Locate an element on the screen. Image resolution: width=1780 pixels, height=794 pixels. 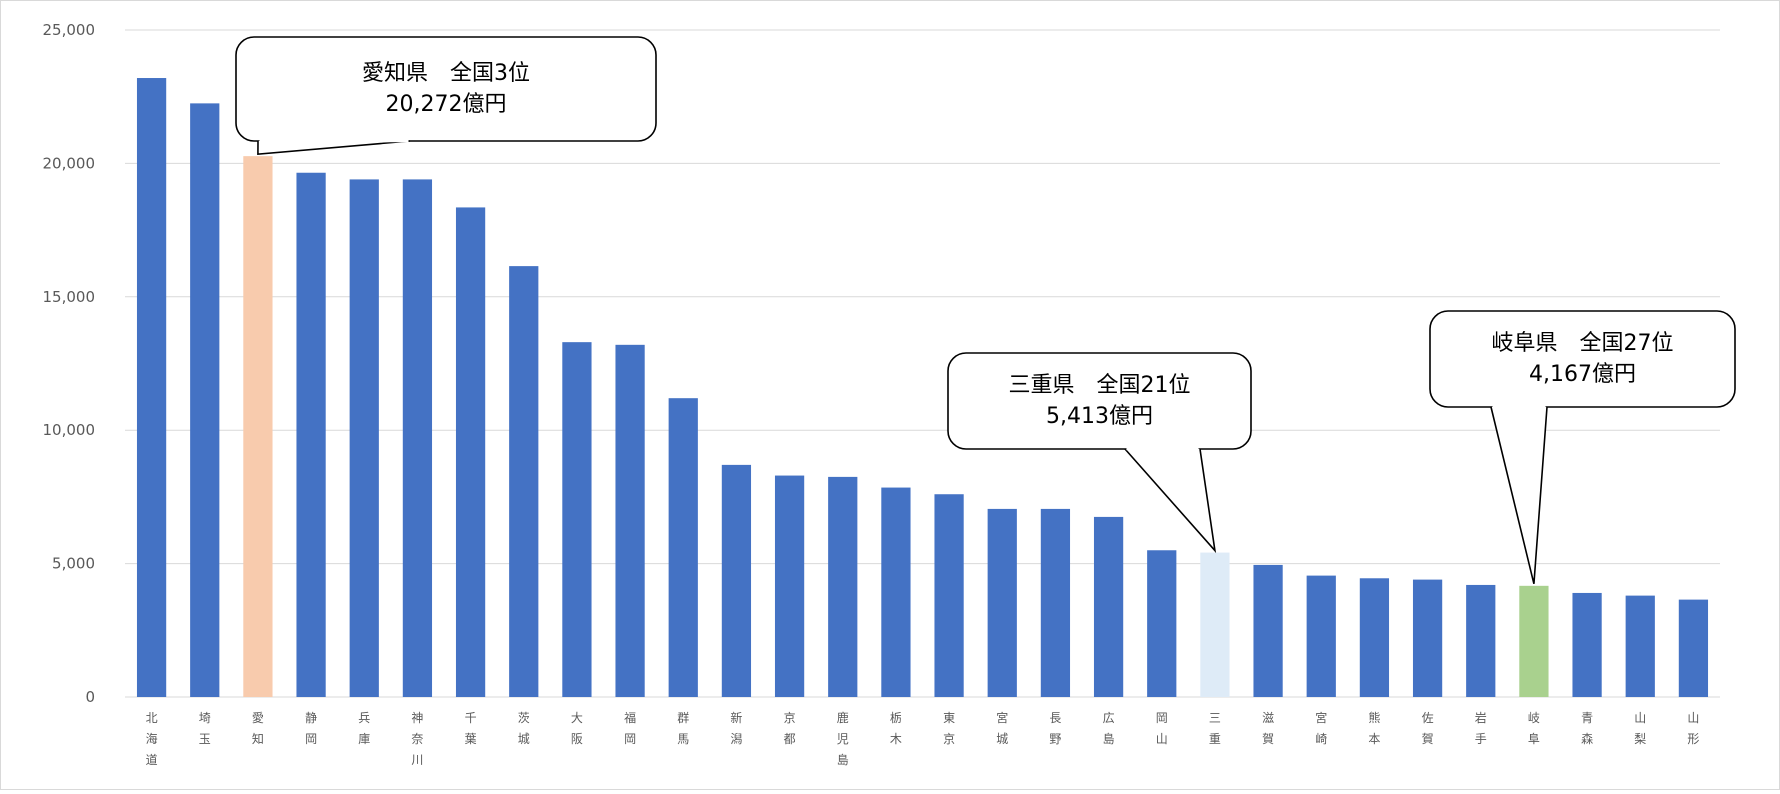
callout-title: 愛知県 全国3位 is located at coordinates (446, 73).